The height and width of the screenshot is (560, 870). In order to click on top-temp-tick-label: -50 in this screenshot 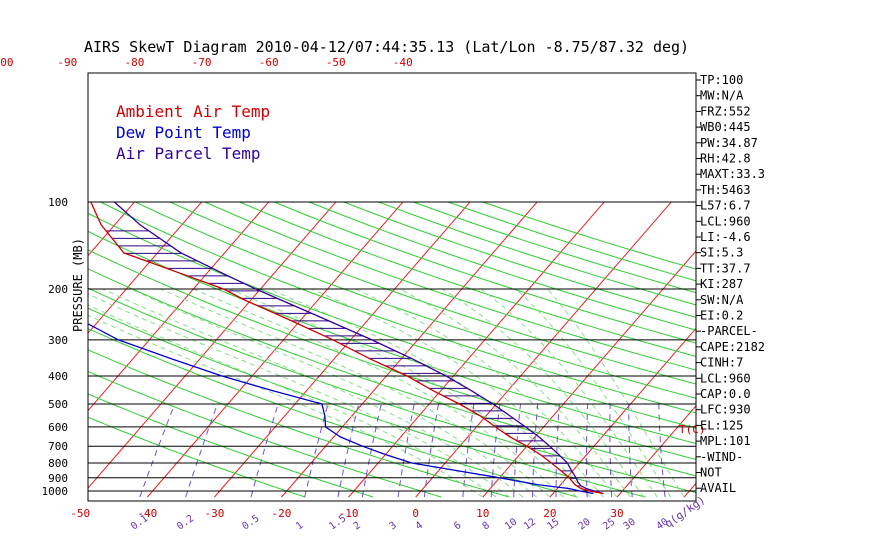, I will do `click(336, 62)`.